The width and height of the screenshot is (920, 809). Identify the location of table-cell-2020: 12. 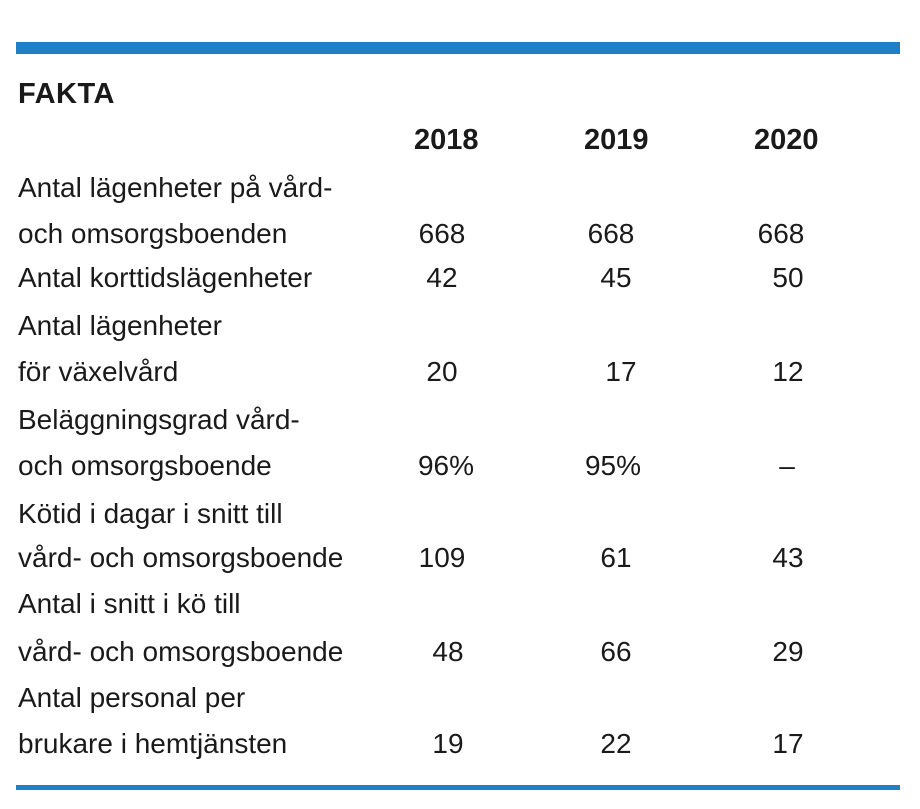
(788, 371).